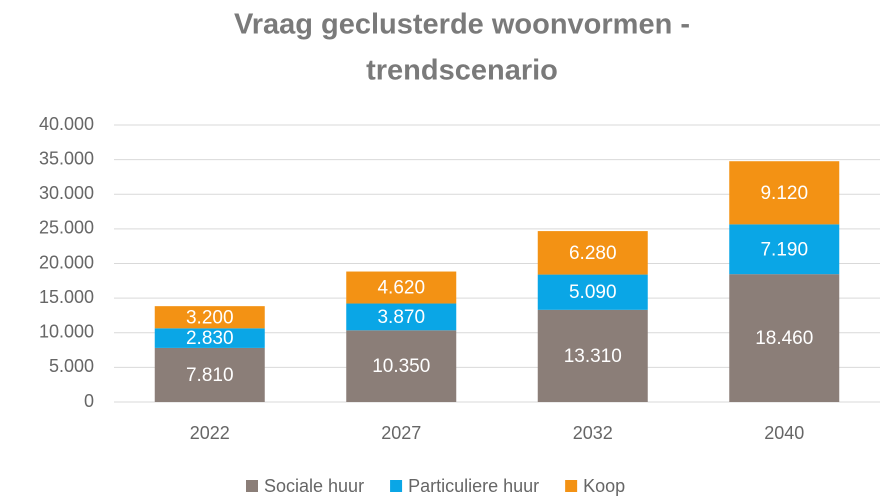 The width and height of the screenshot is (888, 498). I want to click on data-label: 7.190, so click(784, 249).